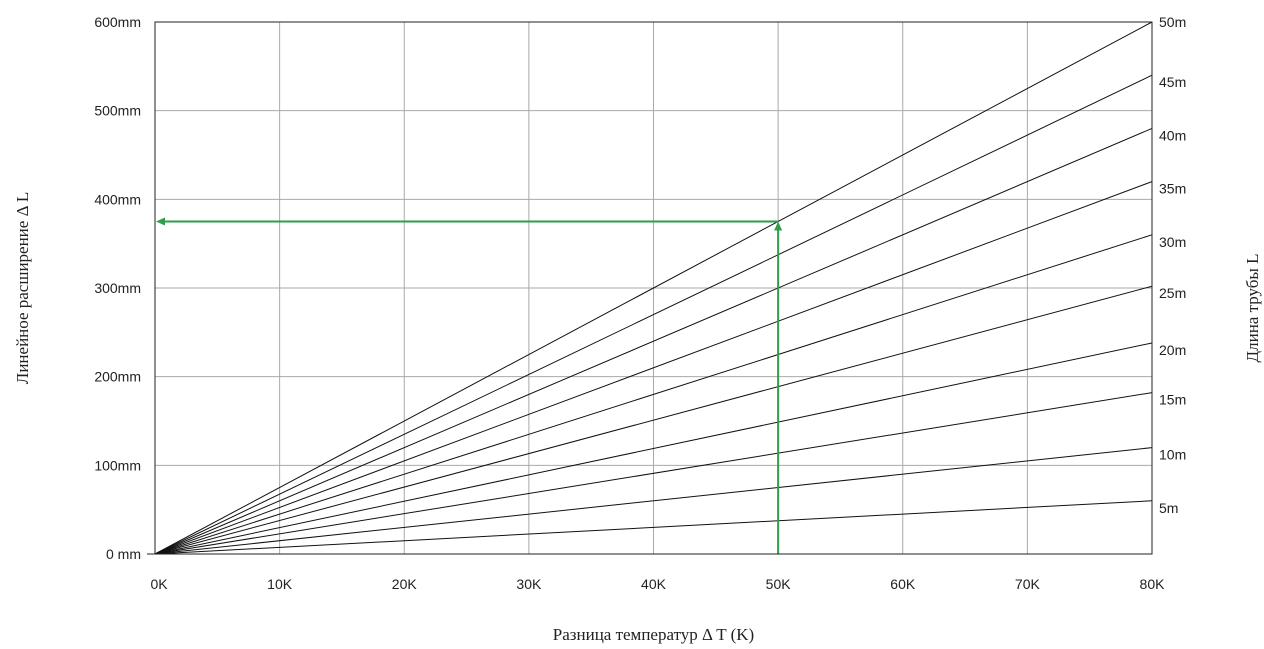 Image resolution: width=1264 pixels, height=649 pixels. Describe the element at coordinates (22, 288) in the screenshot. I see `y-axis-title: Линейное расширение Δ L` at that location.